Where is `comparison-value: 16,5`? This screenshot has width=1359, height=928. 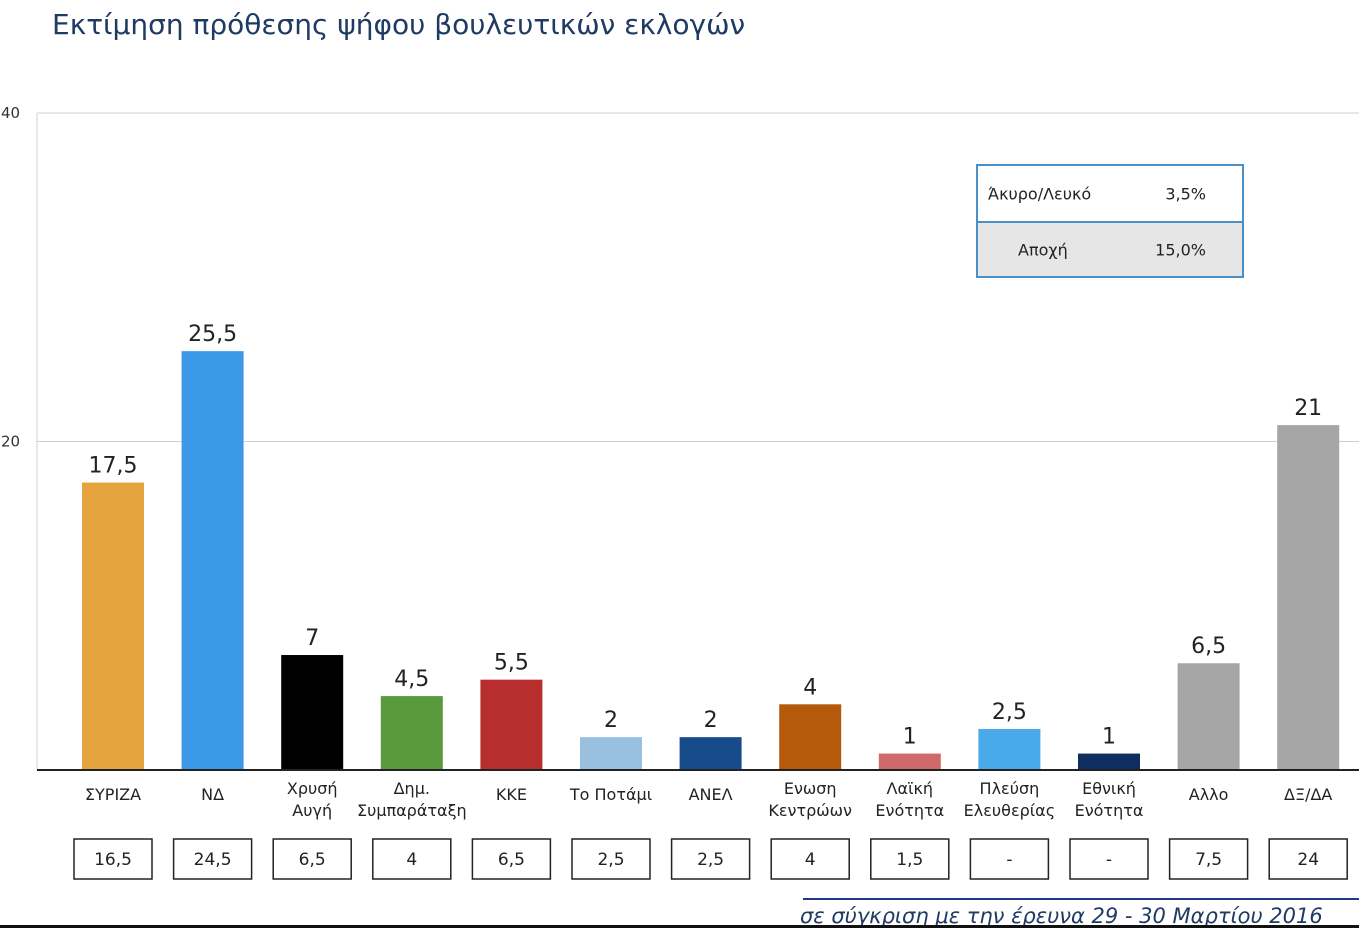 comparison-value: 16,5 is located at coordinates (113, 860).